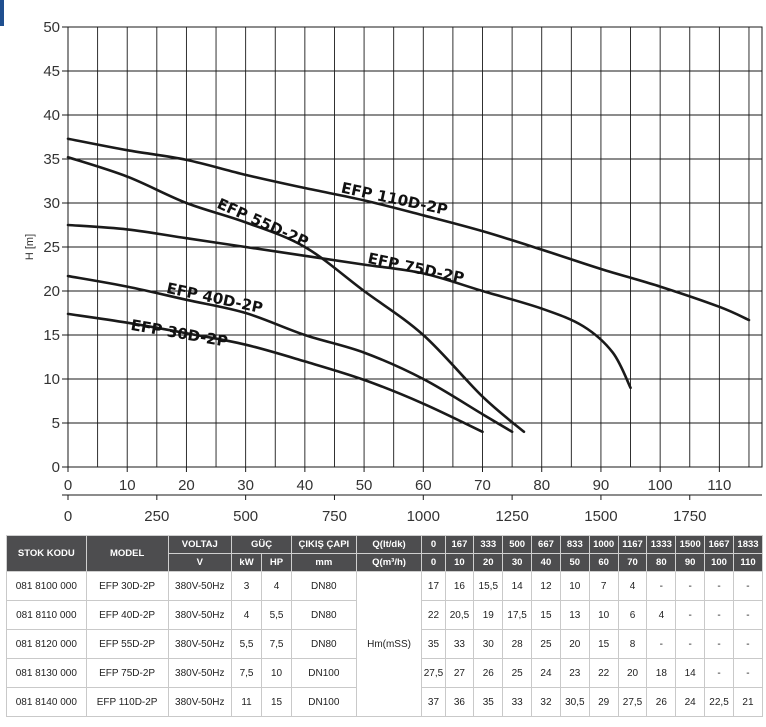 The height and width of the screenshot is (727, 766). I want to click on x-axis-2-tick-label: 1000, so click(423, 516).